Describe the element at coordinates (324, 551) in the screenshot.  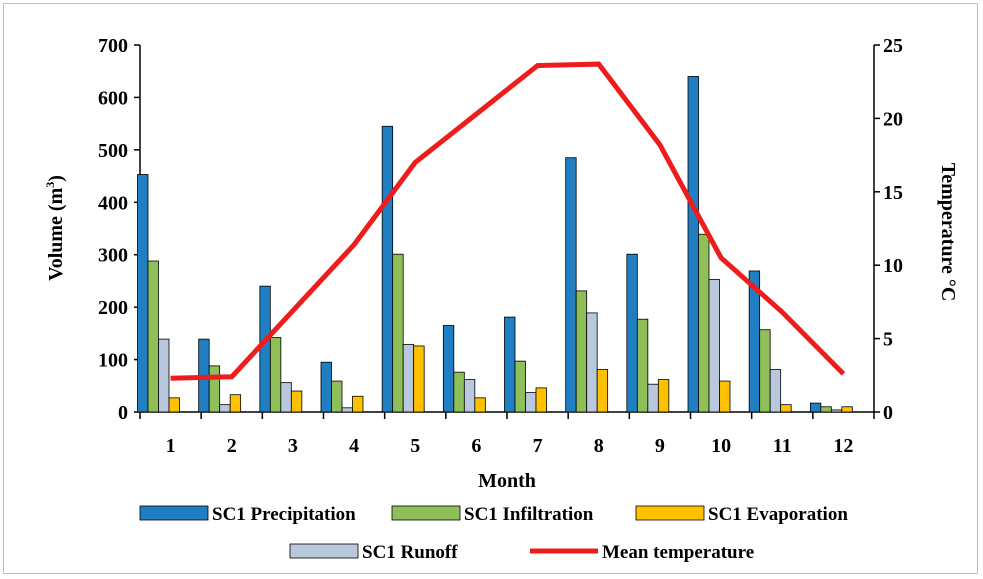
I see `legend-swatch-sc1-runoff` at that location.